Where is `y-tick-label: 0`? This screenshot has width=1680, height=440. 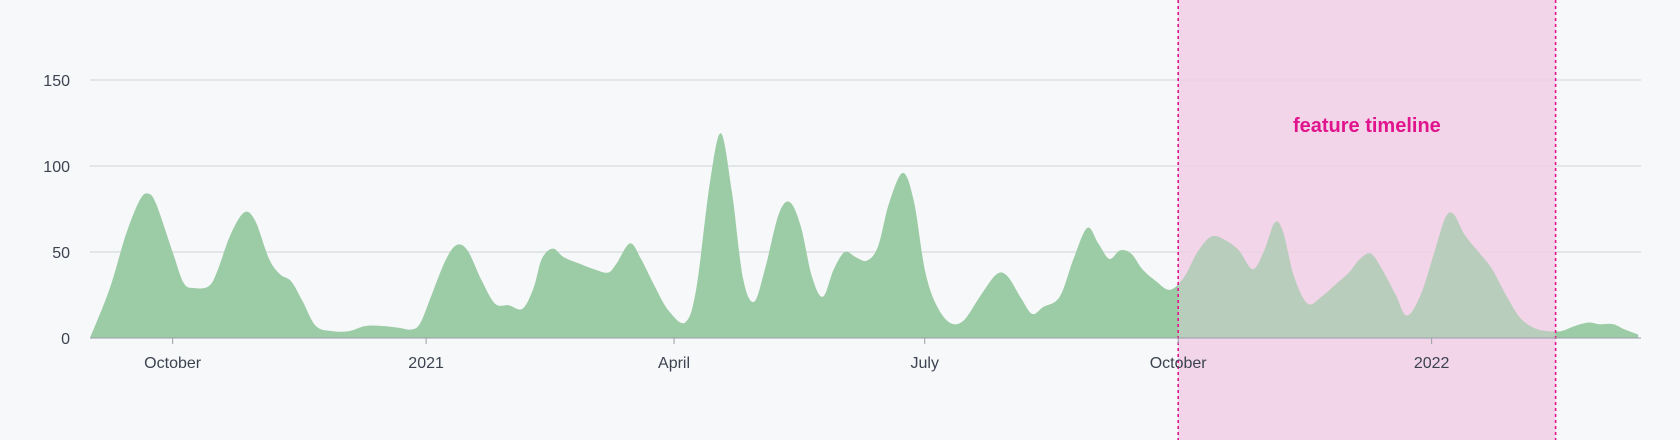 y-tick-label: 0 is located at coordinates (65, 339).